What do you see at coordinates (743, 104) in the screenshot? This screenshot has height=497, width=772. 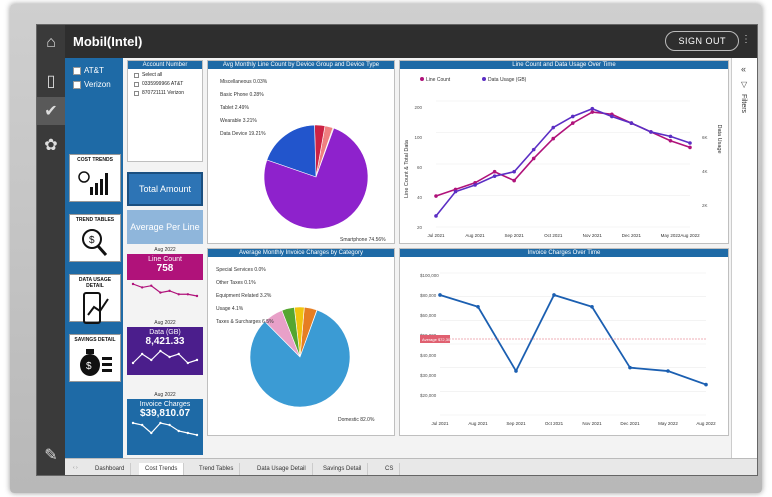 I see `filters-label: Filters` at bounding box center [743, 104].